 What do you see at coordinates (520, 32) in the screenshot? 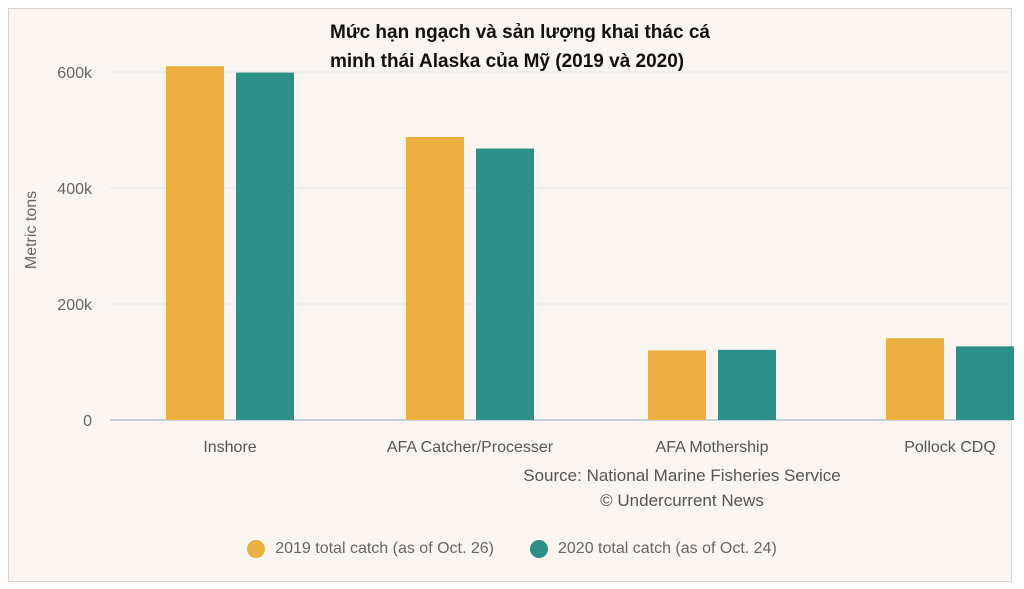
I see `chart-title-line-1: Mức hạn ngạch và sản lượng khai thác cá` at bounding box center [520, 32].